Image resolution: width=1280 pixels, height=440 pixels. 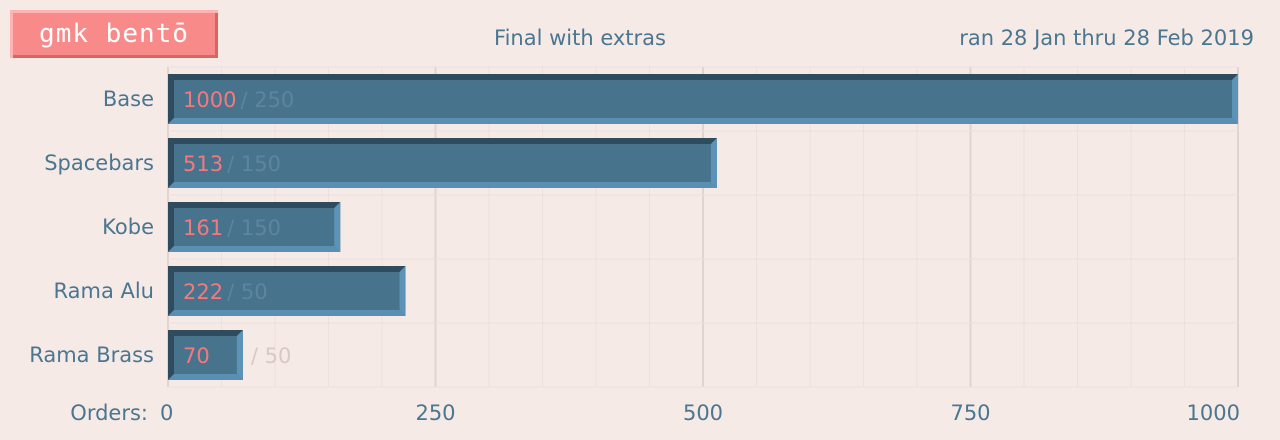 What do you see at coordinates (209, 100) in the screenshot?
I see `value-label: 1000` at bounding box center [209, 100].